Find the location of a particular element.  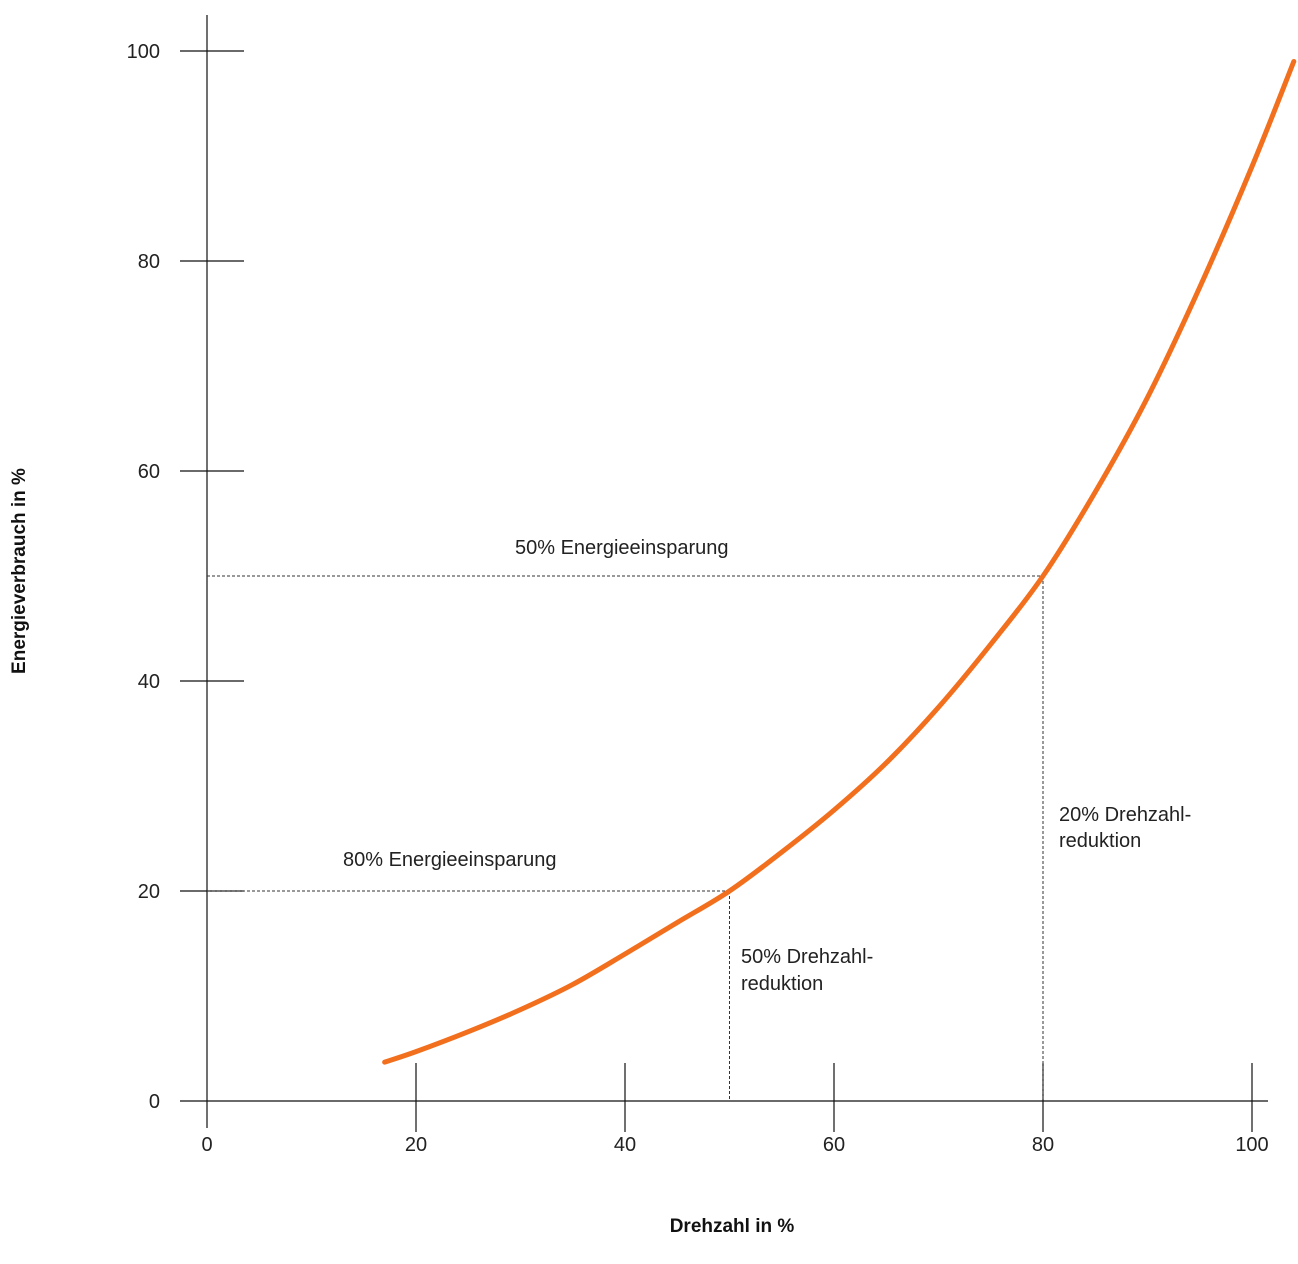

annotation-20-reduction-line2: reduktion is located at coordinates (1100, 841).